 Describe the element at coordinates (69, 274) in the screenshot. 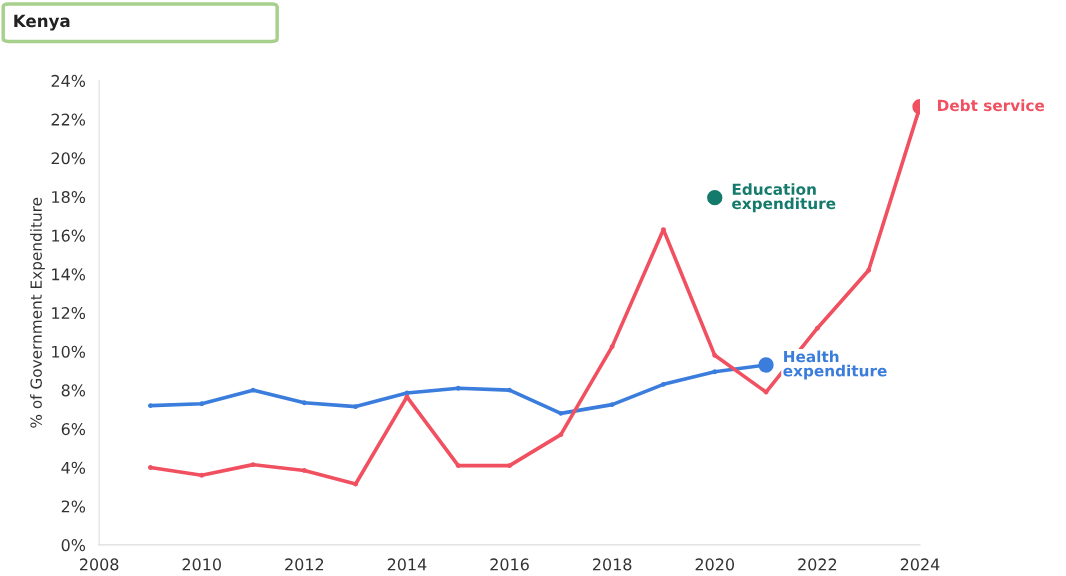

I see `y-tick-label: 14%` at that location.